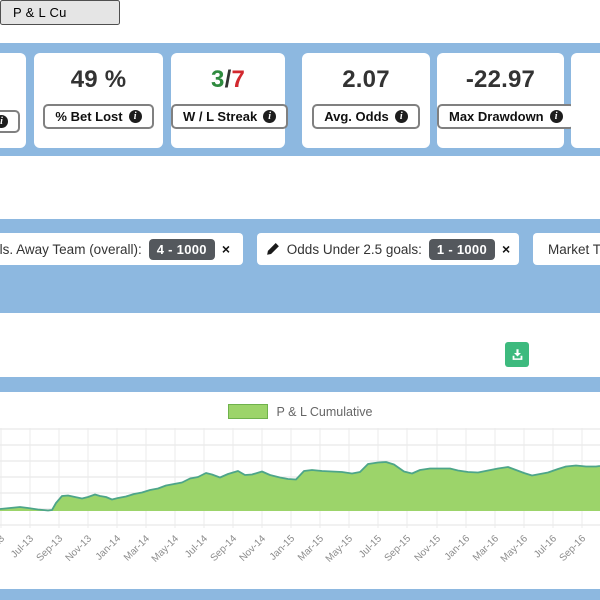 This screenshot has height=600, width=600. I want to click on stat-pill: % Bet Lost i, so click(98, 116).